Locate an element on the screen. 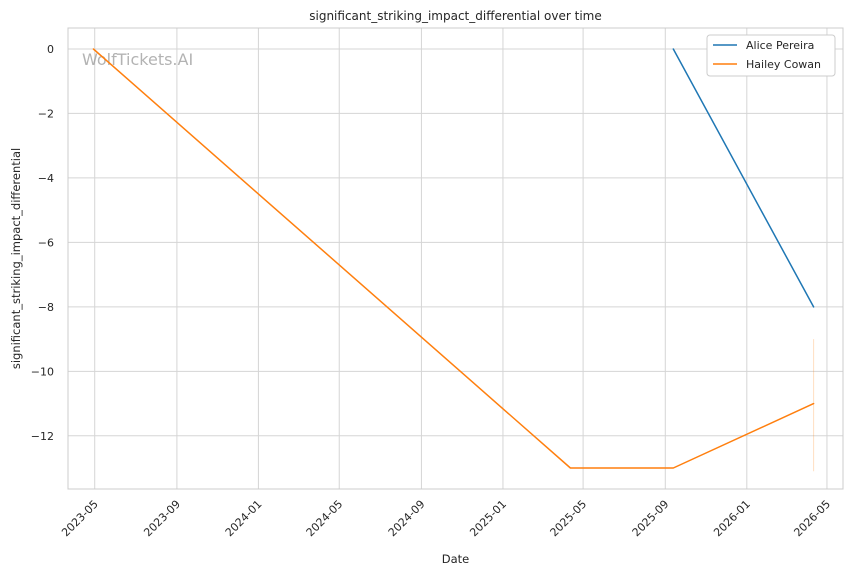  y-axis-ticks: 0 −2 −4 −6 −8 −10 −12 is located at coordinates (42, 243).